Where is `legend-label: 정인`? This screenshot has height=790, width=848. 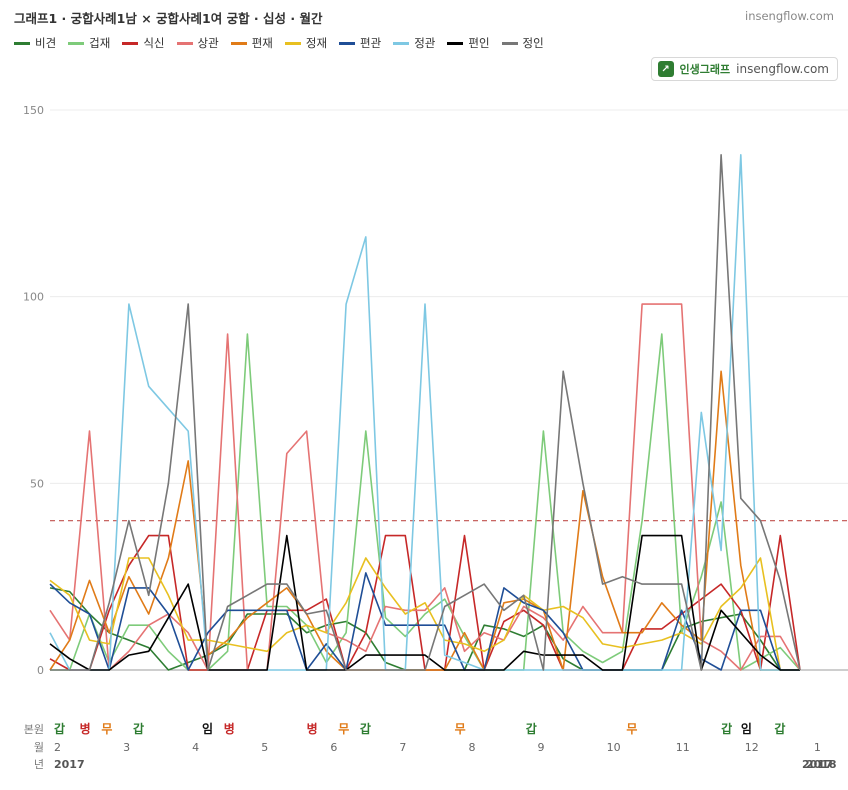
legend-label: 정인 is located at coordinates (533, 43).